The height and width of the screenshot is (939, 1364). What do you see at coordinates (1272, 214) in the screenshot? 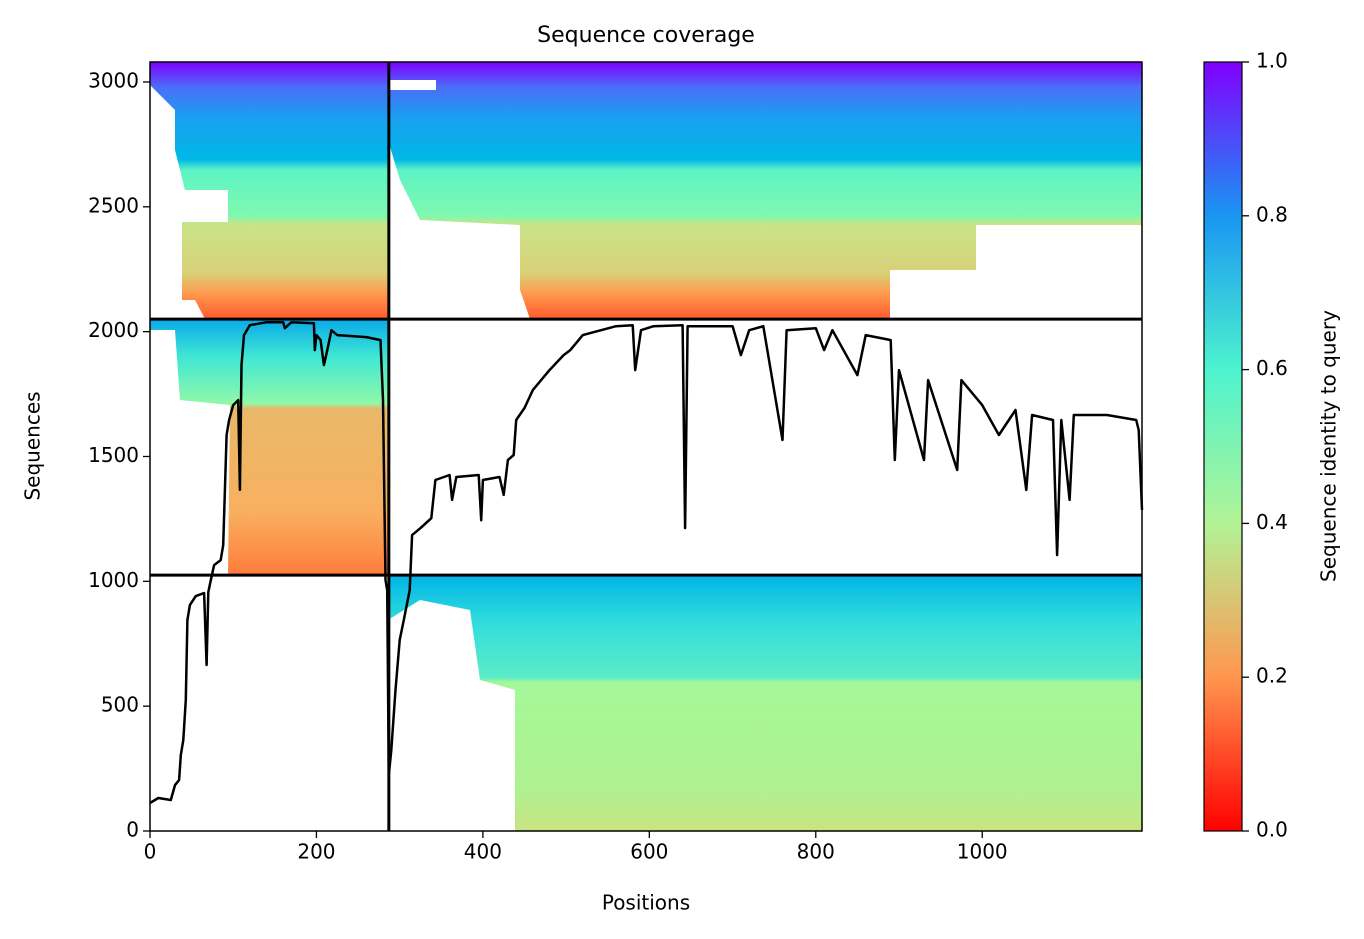
I see `colorbar-tick-label: 0.8` at bounding box center [1272, 214].